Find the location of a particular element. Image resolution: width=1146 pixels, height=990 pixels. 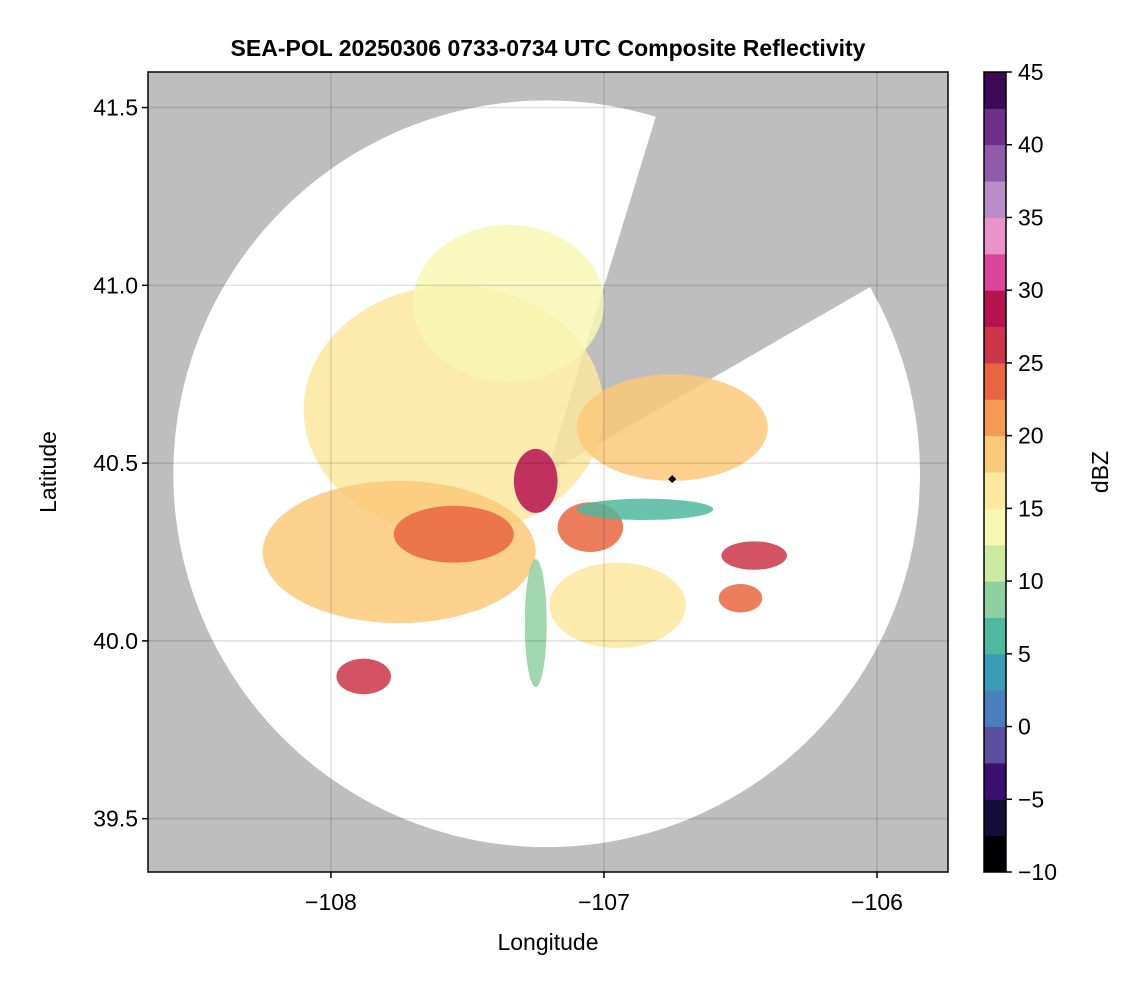

colorbar-tick-label: 45 is located at coordinates (1031, 72).